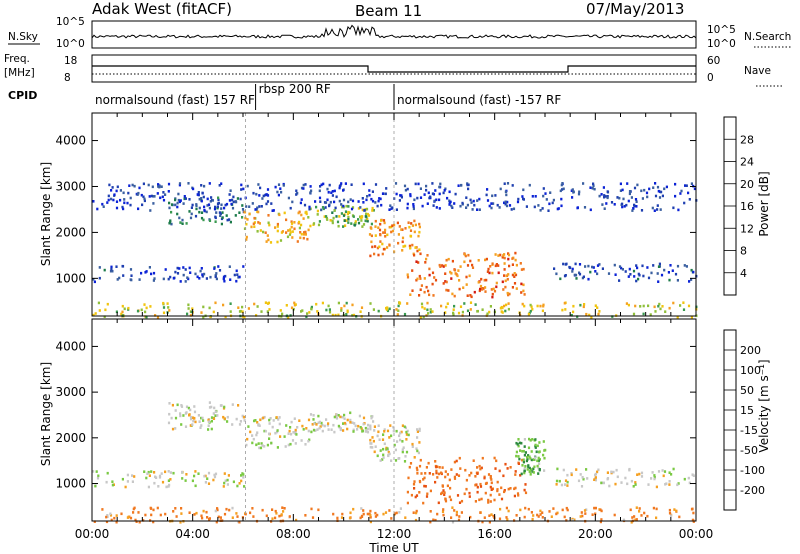  I want to click on nave-tick-top: 60, so click(713, 61).